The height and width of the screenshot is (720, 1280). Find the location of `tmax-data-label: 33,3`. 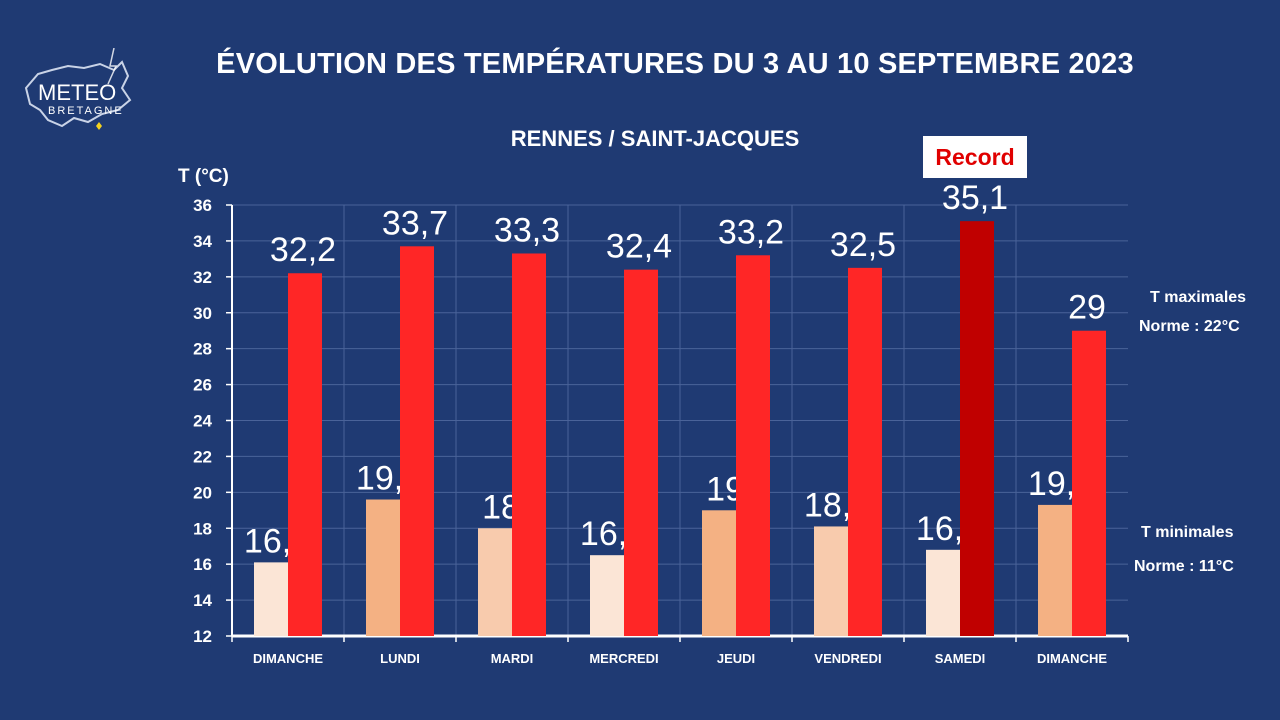

tmax-data-label: 33,3 is located at coordinates (527, 230).